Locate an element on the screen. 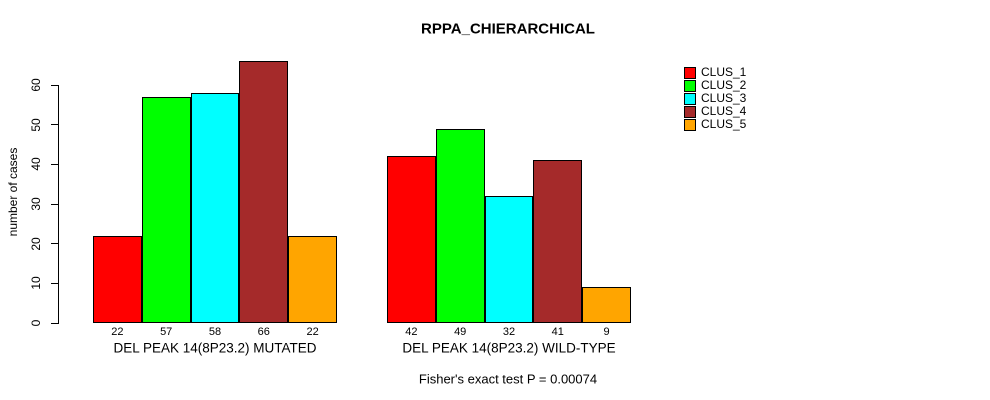  y-axis-tick-label: 50 is located at coordinates (36, 124).